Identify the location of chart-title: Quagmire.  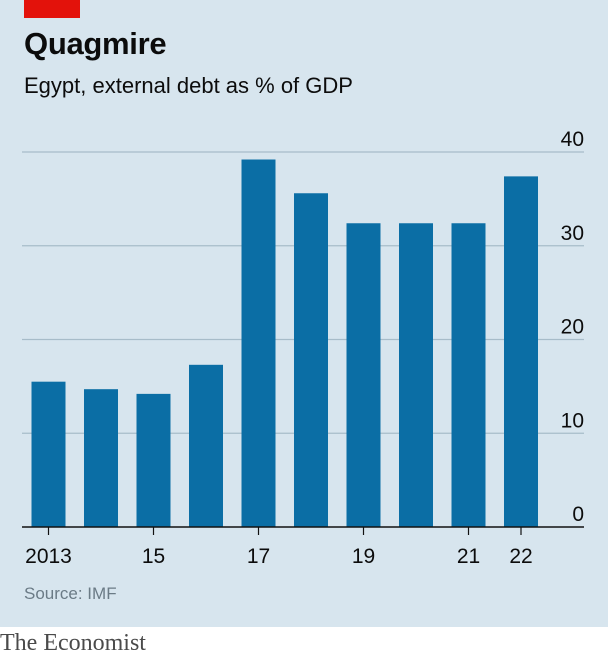
(95, 43).